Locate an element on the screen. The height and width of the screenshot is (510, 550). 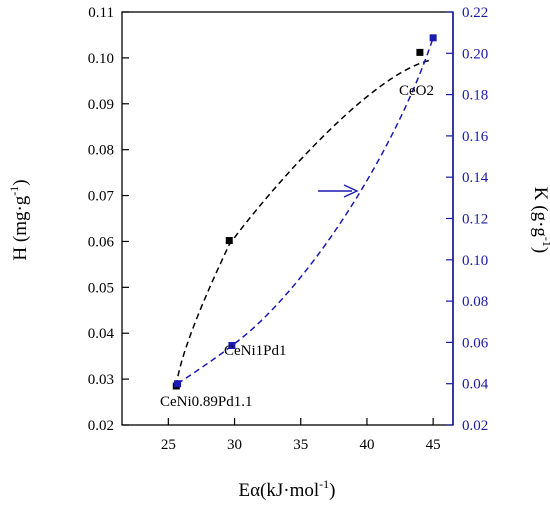
right-tick-label-5: 0.12 is located at coordinates (475, 220).